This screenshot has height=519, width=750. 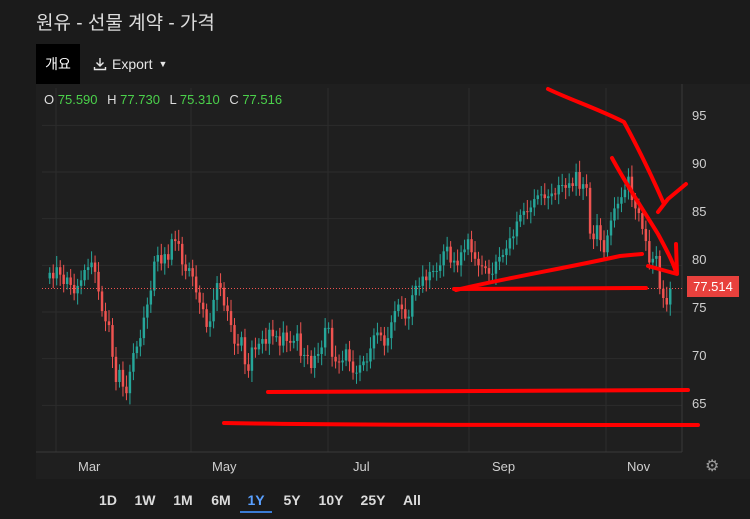 I want to click on y-tick-label: 95, so click(x=699, y=115).